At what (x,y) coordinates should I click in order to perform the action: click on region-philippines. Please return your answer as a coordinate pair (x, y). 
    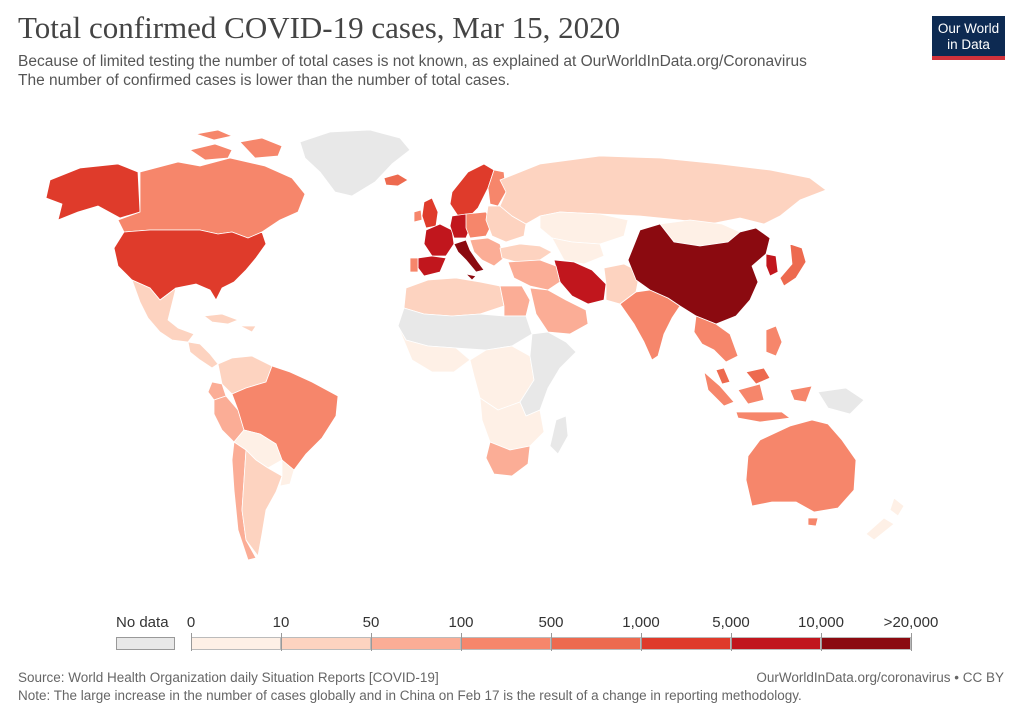
    Looking at the image, I should click on (774, 341).